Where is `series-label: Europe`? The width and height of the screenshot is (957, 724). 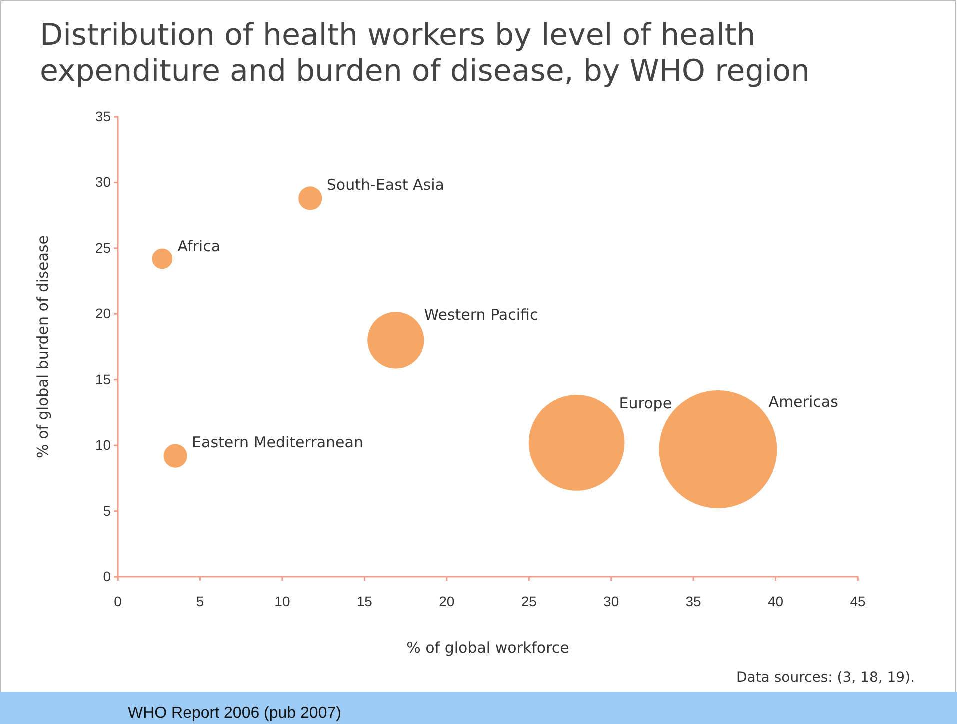
series-label: Europe is located at coordinates (645, 403).